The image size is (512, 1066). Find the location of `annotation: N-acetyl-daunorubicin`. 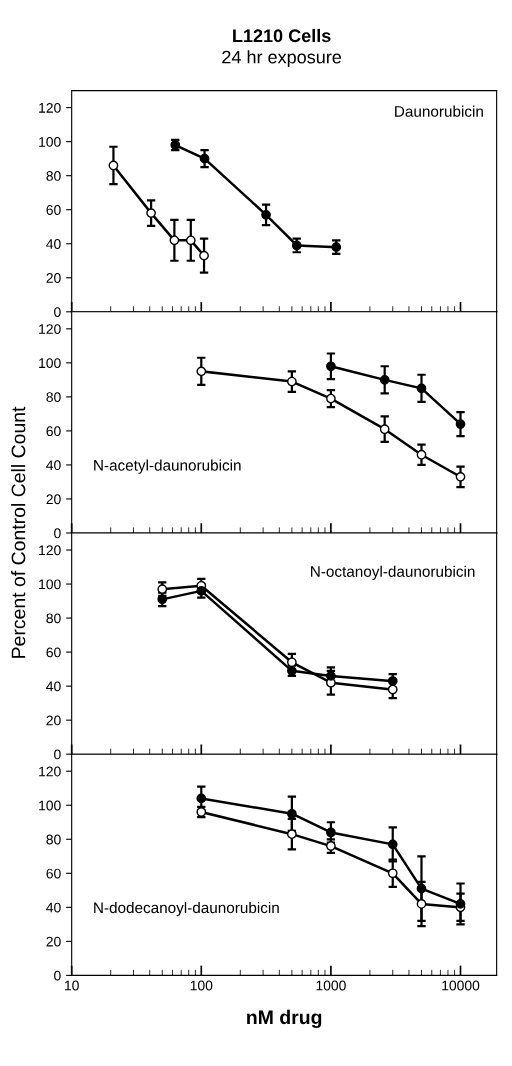

annotation: N-acetyl-daunorubicin is located at coordinates (167, 466).